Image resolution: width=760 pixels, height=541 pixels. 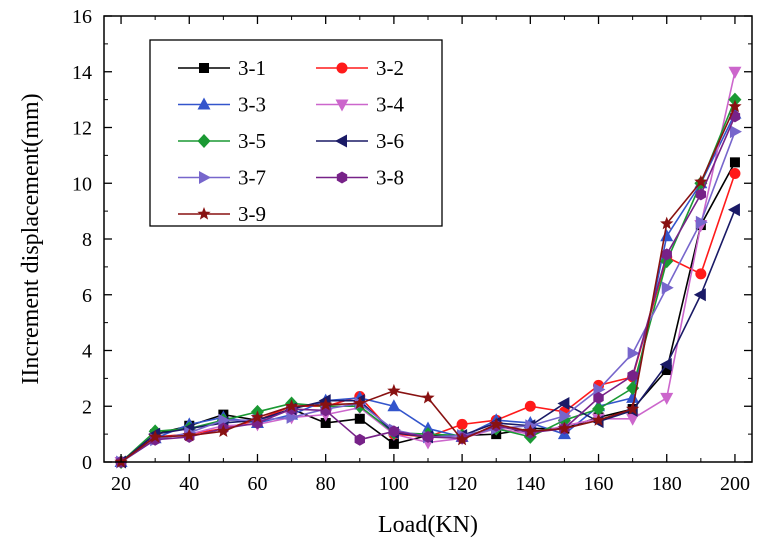 What do you see at coordinates (82, 73) in the screenshot?
I see `y-tick-label: 14` at bounding box center [82, 73].